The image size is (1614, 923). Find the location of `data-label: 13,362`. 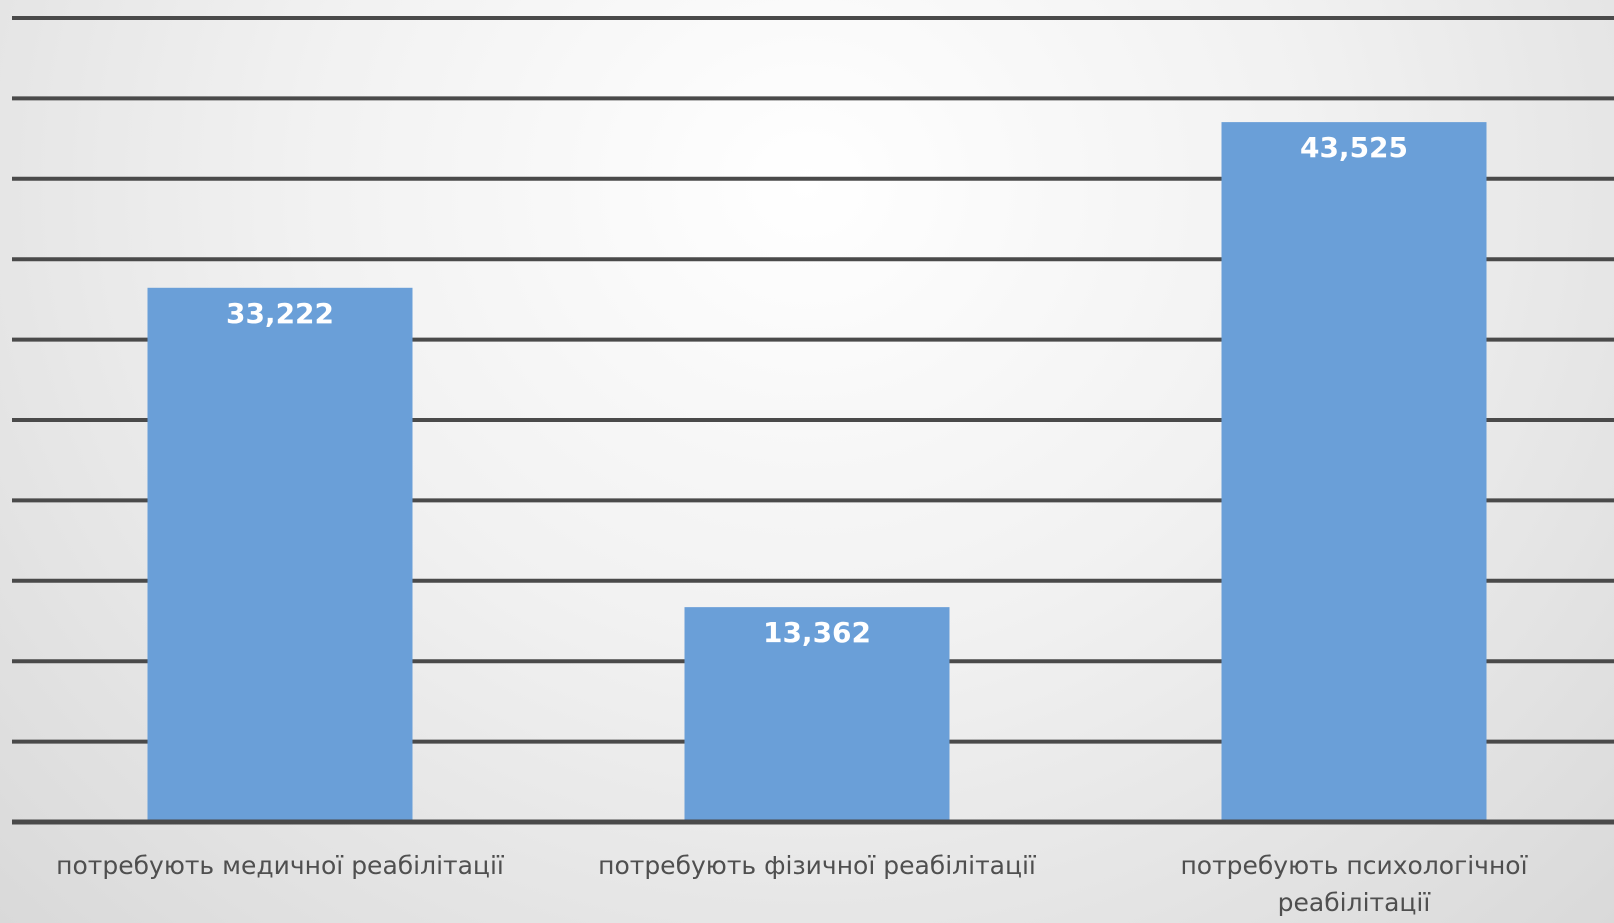

data-label: 13,362 is located at coordinates (817, 632).